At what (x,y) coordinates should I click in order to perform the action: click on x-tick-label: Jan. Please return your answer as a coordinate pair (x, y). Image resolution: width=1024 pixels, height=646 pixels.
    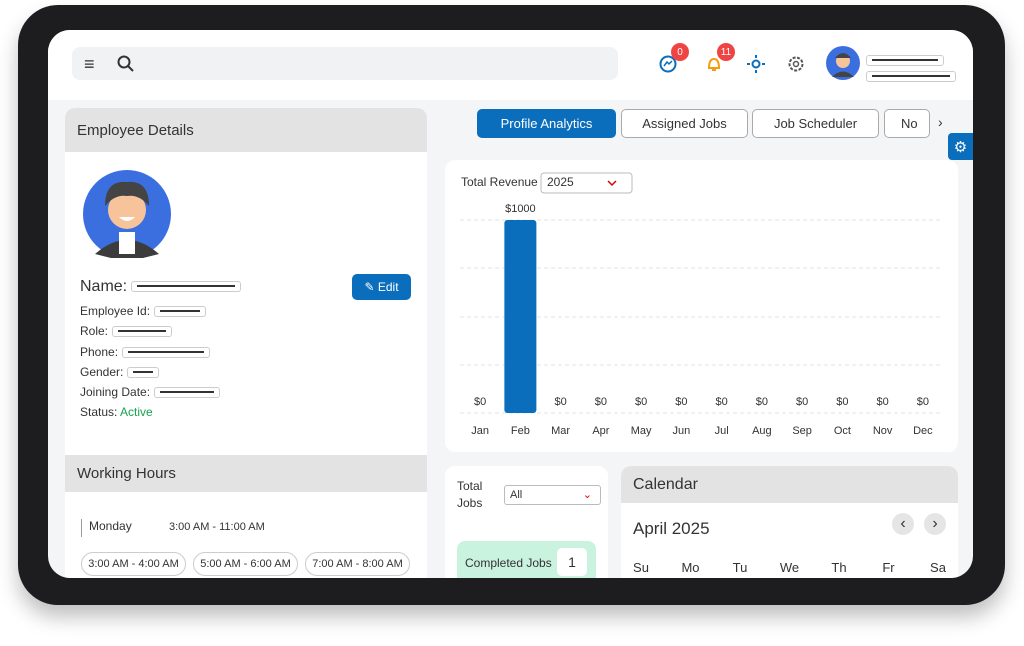
    Looking at the image, I should click on (480, 431).